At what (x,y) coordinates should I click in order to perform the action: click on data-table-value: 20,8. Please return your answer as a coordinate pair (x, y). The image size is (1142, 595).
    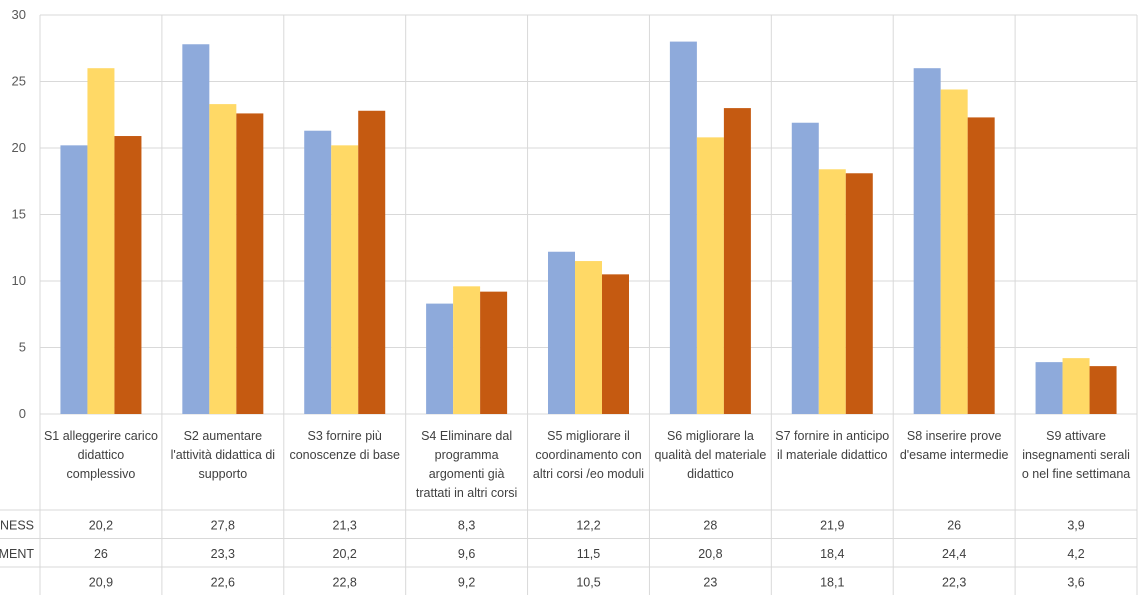
    Looking at the image, I should click on (710, 554).